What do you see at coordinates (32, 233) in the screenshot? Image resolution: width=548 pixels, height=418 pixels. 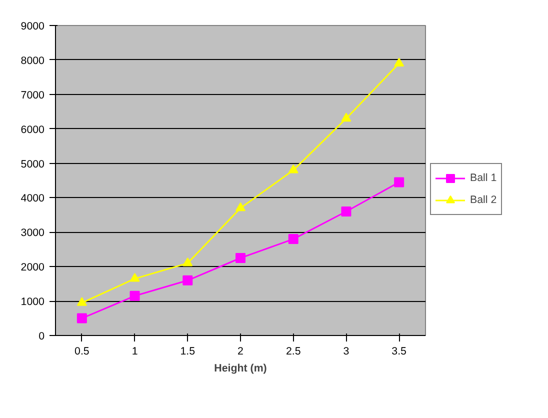 I see `y-tick-label: 3000` at bounding box center [32, 233].